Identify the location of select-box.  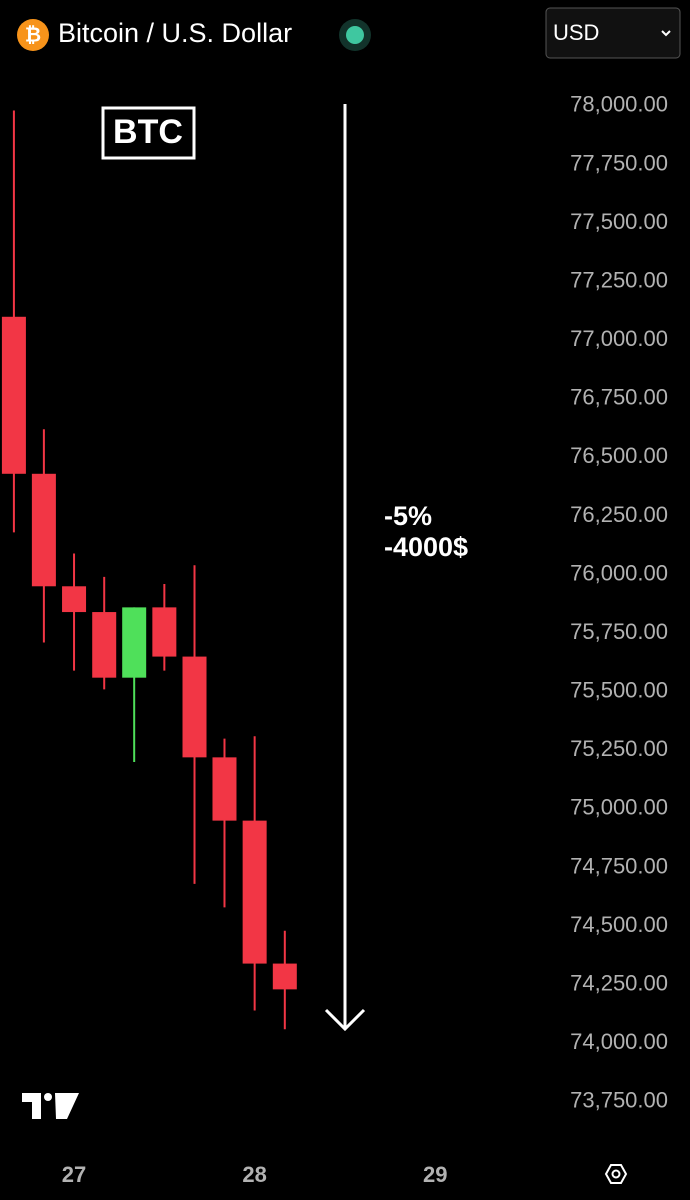
(613, 33).